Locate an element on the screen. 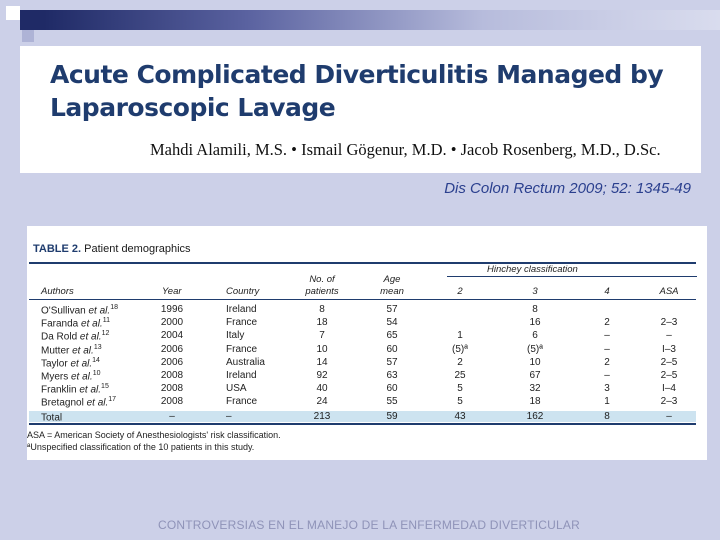 The width and height of the screenshot is (720, 540). table-row-2-year: 2000 is located at coordinates (172, 323).